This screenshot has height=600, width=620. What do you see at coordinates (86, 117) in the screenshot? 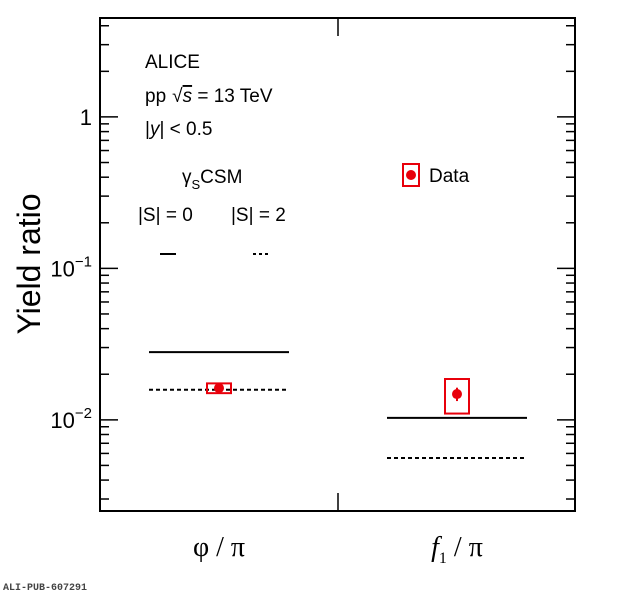
I see `y-tick-label: 1` at bounding box center [86, 117].